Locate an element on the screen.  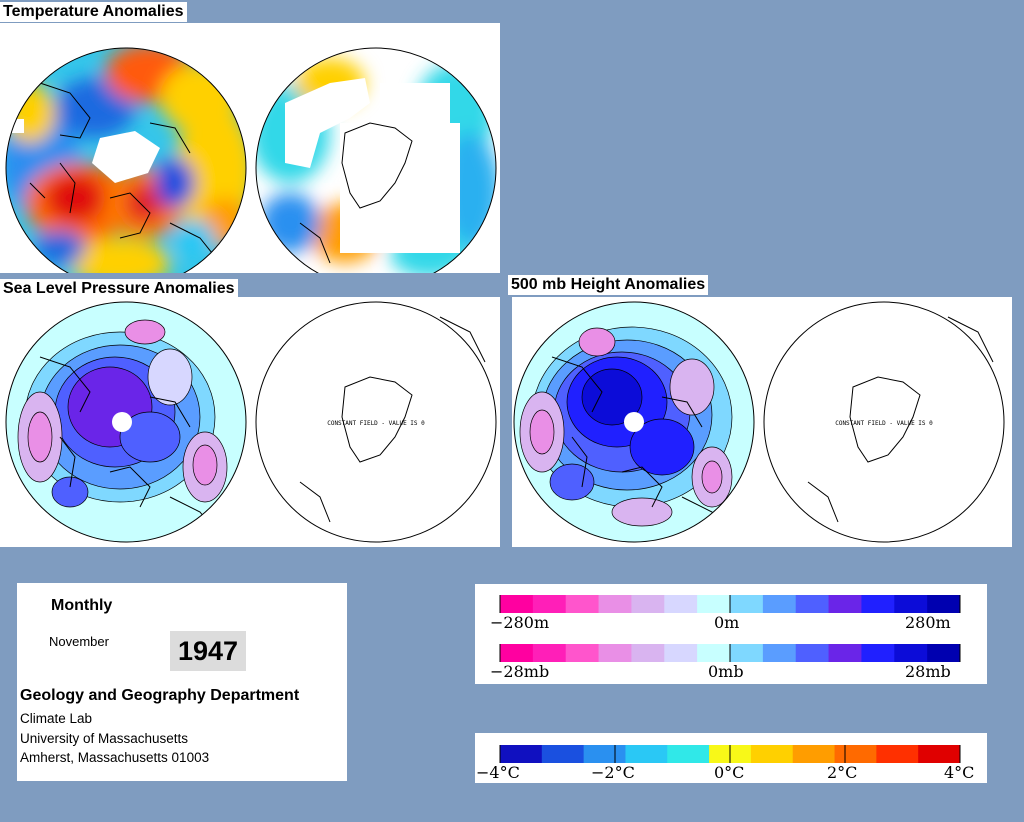
temperature-title: Temperature Anomalies is located at coordinates (93, 12).